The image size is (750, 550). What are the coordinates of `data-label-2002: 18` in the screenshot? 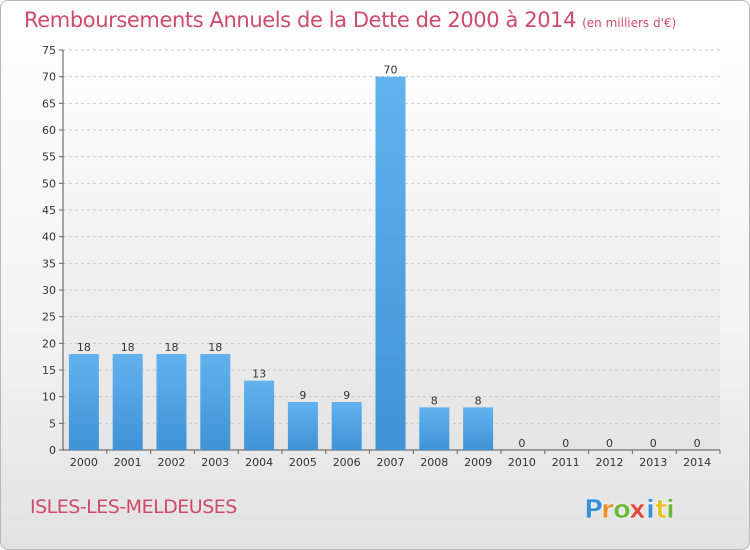 It's located at (172, 347).